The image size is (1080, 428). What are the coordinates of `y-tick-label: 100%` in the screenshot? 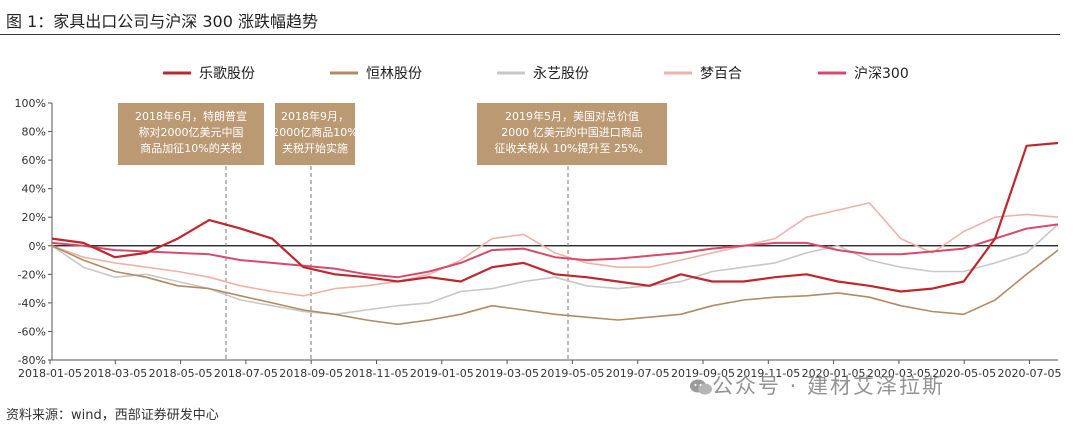 It's located at (30, 103).